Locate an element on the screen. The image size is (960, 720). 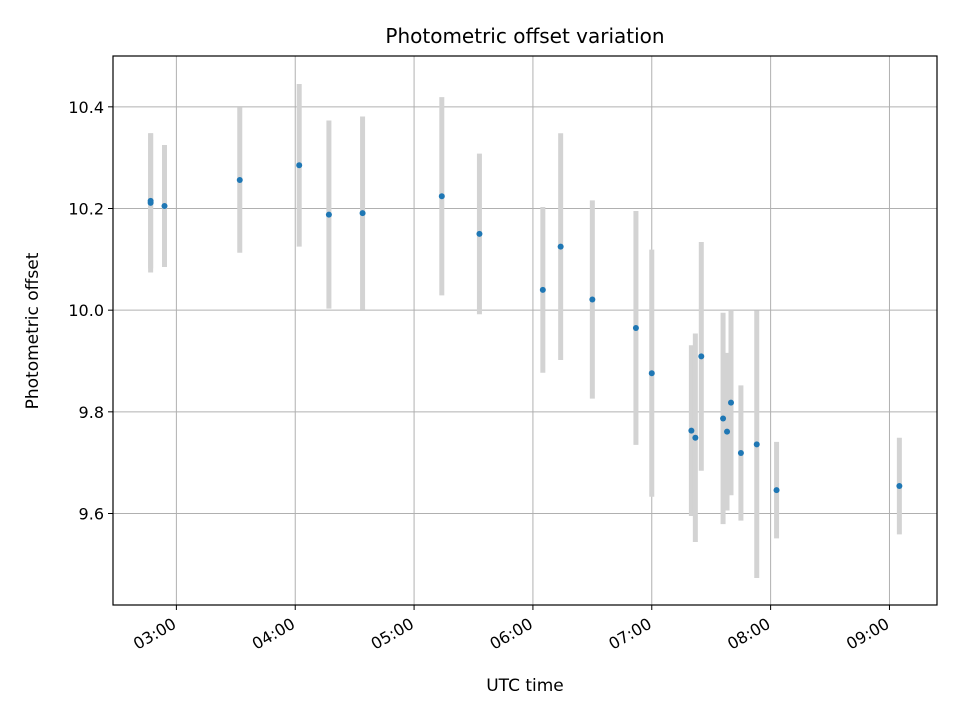
y-tick-label: 9.6 is located at coordinates (91, 514).